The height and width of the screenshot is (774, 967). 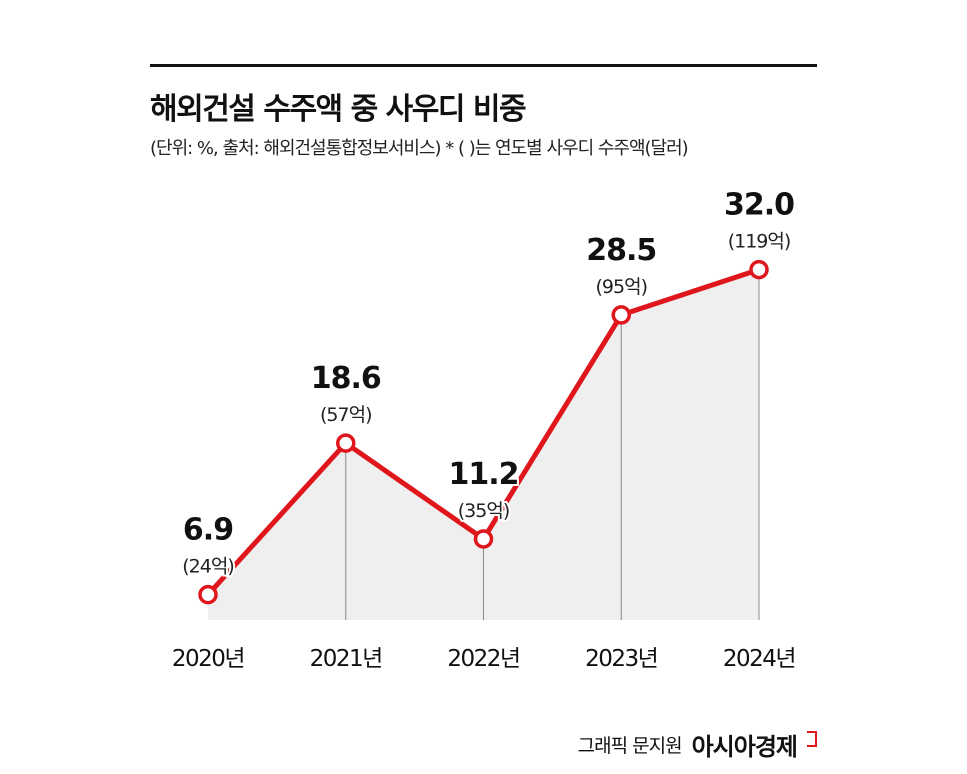 I want to click on x-tick-label: 2023년, so click(x=621, y=659).